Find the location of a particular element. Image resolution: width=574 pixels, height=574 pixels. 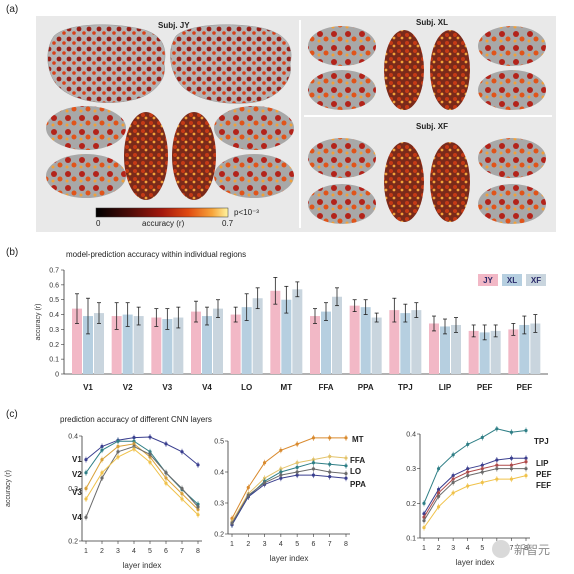

series-label: TPJ is located at coordinates (541, 441).